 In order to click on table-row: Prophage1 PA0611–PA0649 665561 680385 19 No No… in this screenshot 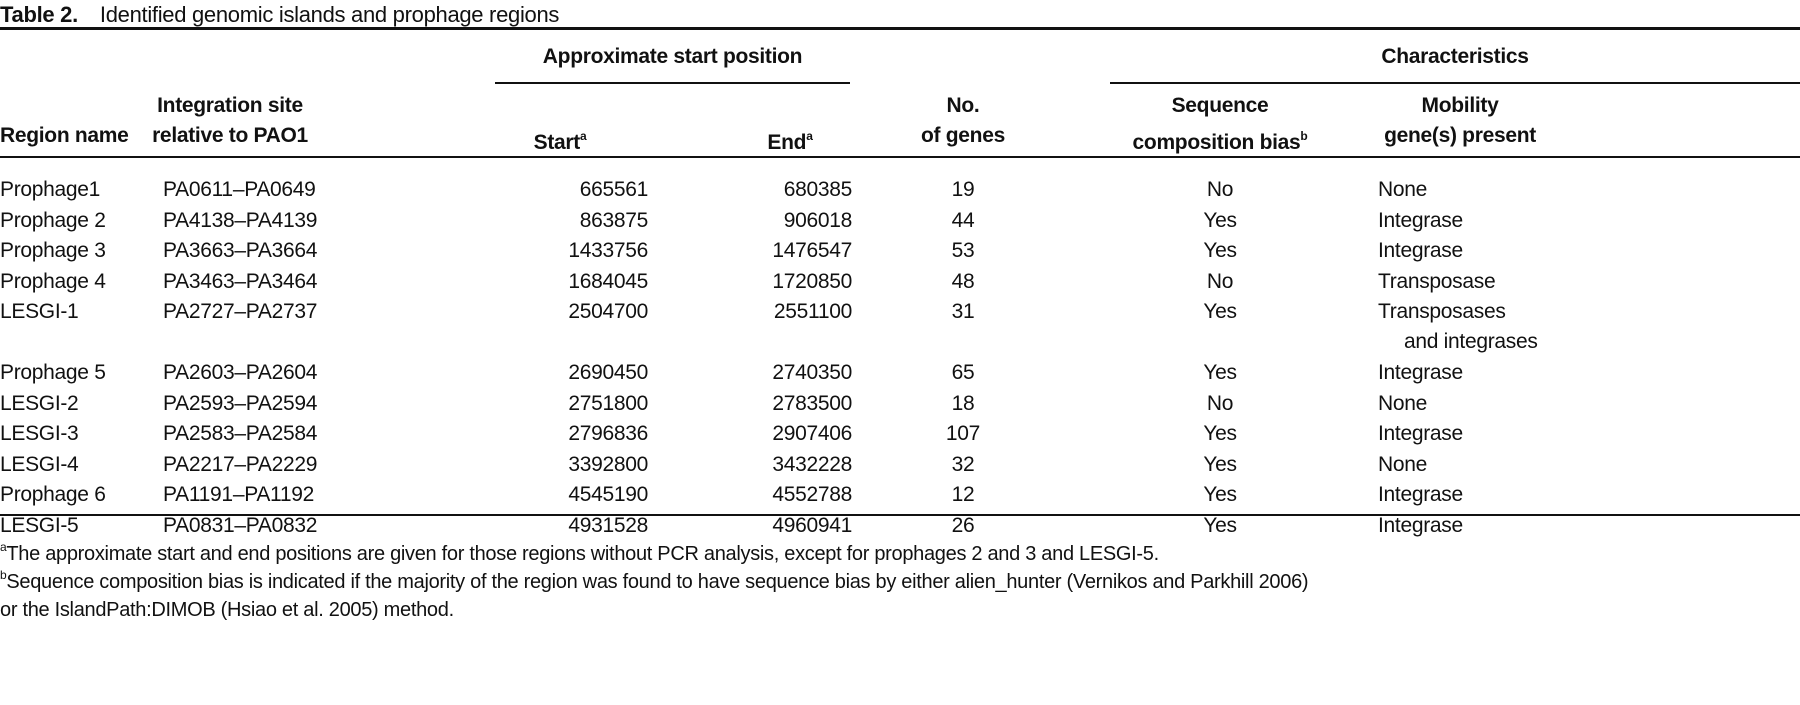, I will do `click(900, 190)`.